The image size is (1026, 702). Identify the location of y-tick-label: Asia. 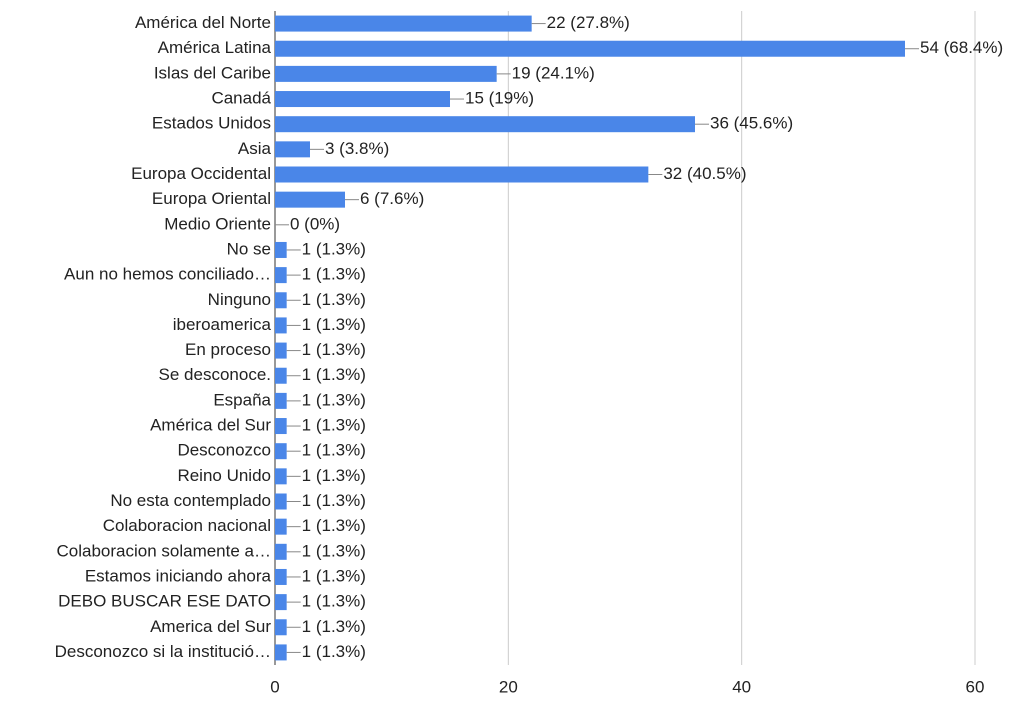
(255, 148).